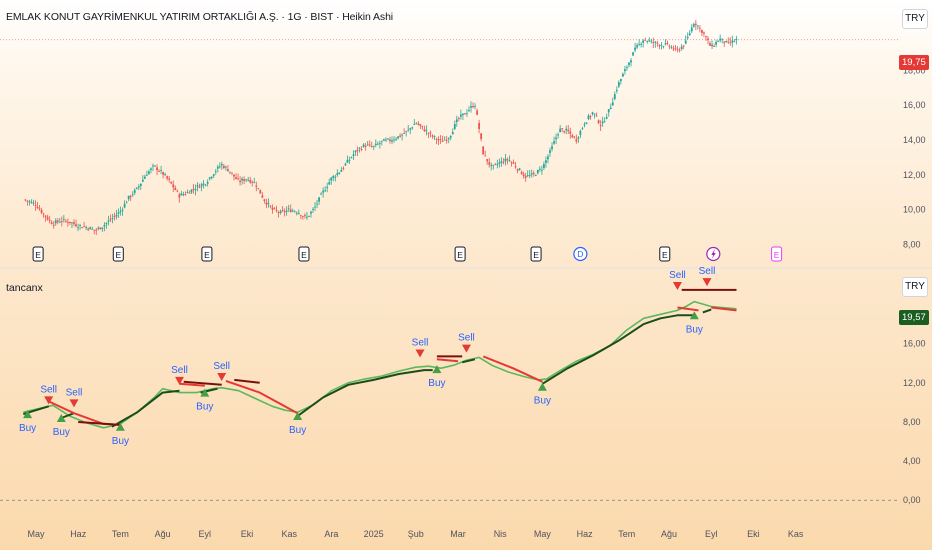  I want to click on dividend-icon, so click(580, 254).